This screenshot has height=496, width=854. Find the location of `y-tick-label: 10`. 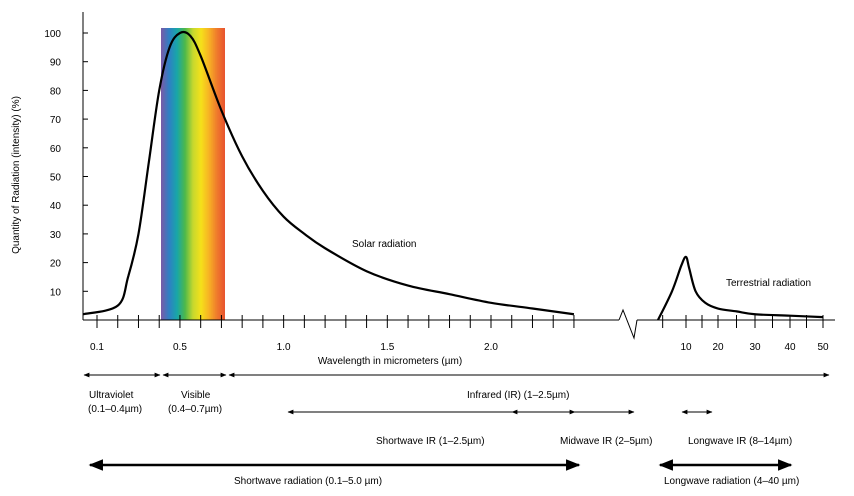

y-tick-label: 10 is located at coordinates (56, 292).